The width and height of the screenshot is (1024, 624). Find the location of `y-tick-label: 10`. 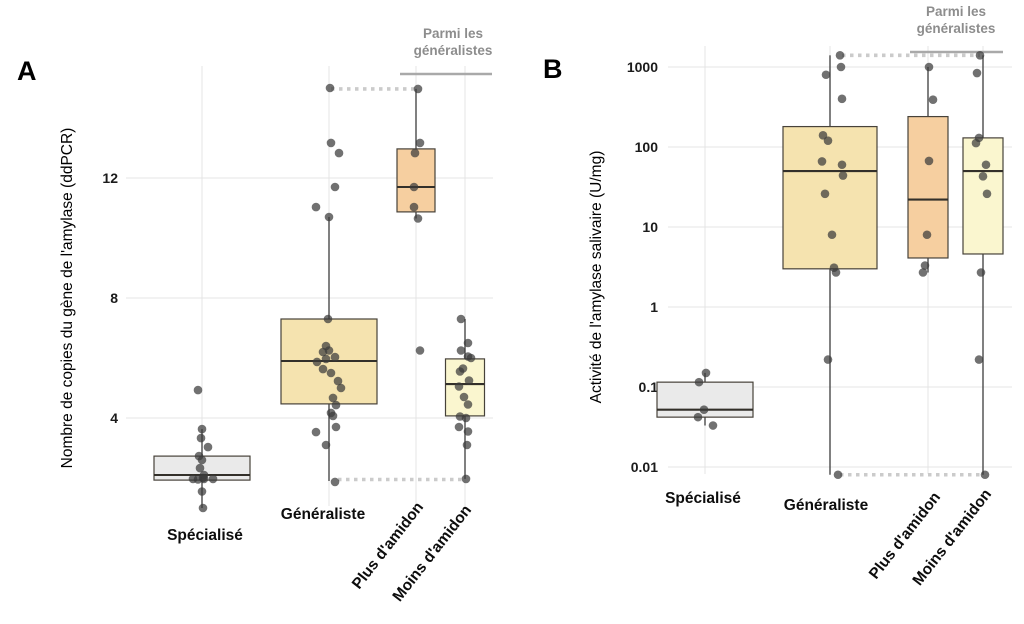

y-tick-label: 10 is located at coordinates (650, 227).